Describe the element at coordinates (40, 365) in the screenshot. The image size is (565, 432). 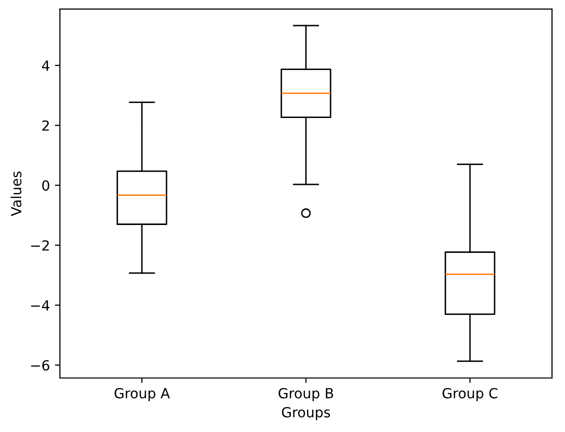
I see `y-tick-label: −6` at that location.